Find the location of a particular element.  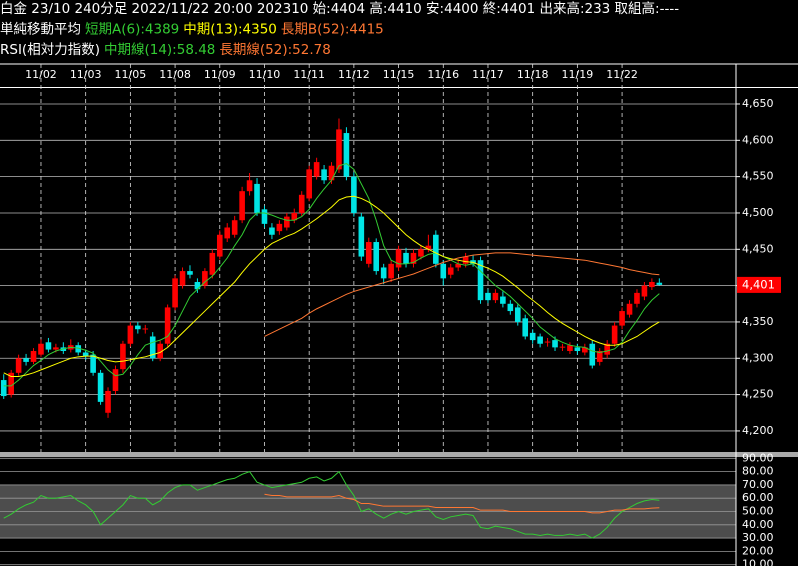

x-tick-label: 11/11 is located at coordinates (309, 74).